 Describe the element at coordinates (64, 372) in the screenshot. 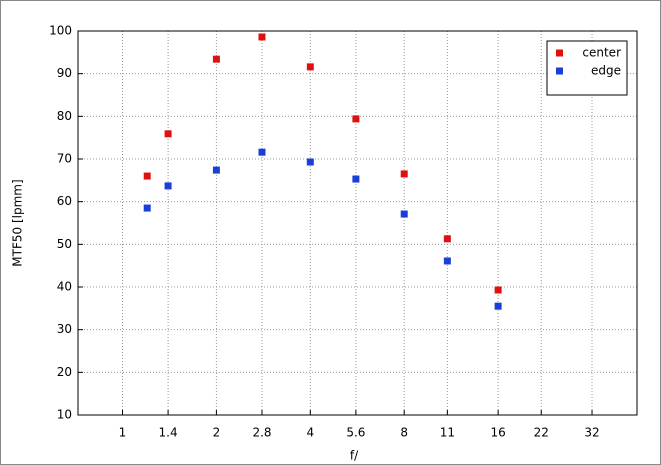

I see `y-tick-label: 20` at that location.